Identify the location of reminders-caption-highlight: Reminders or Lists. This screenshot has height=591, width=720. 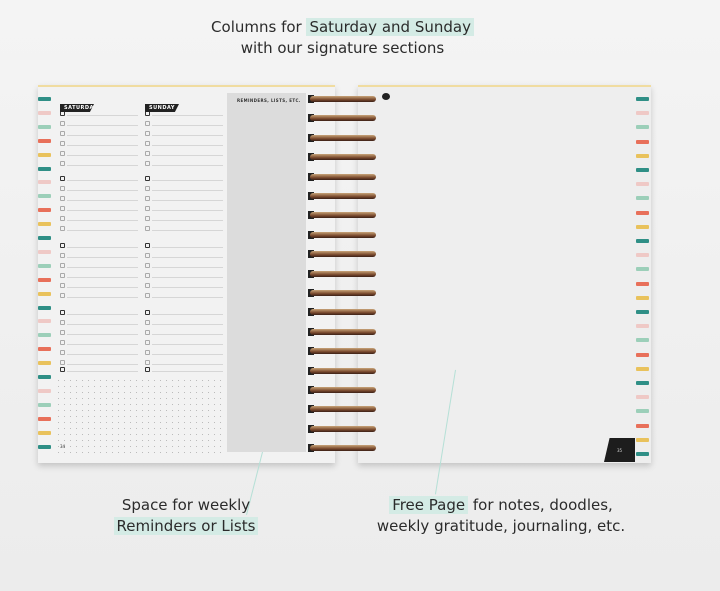
(186, 526).